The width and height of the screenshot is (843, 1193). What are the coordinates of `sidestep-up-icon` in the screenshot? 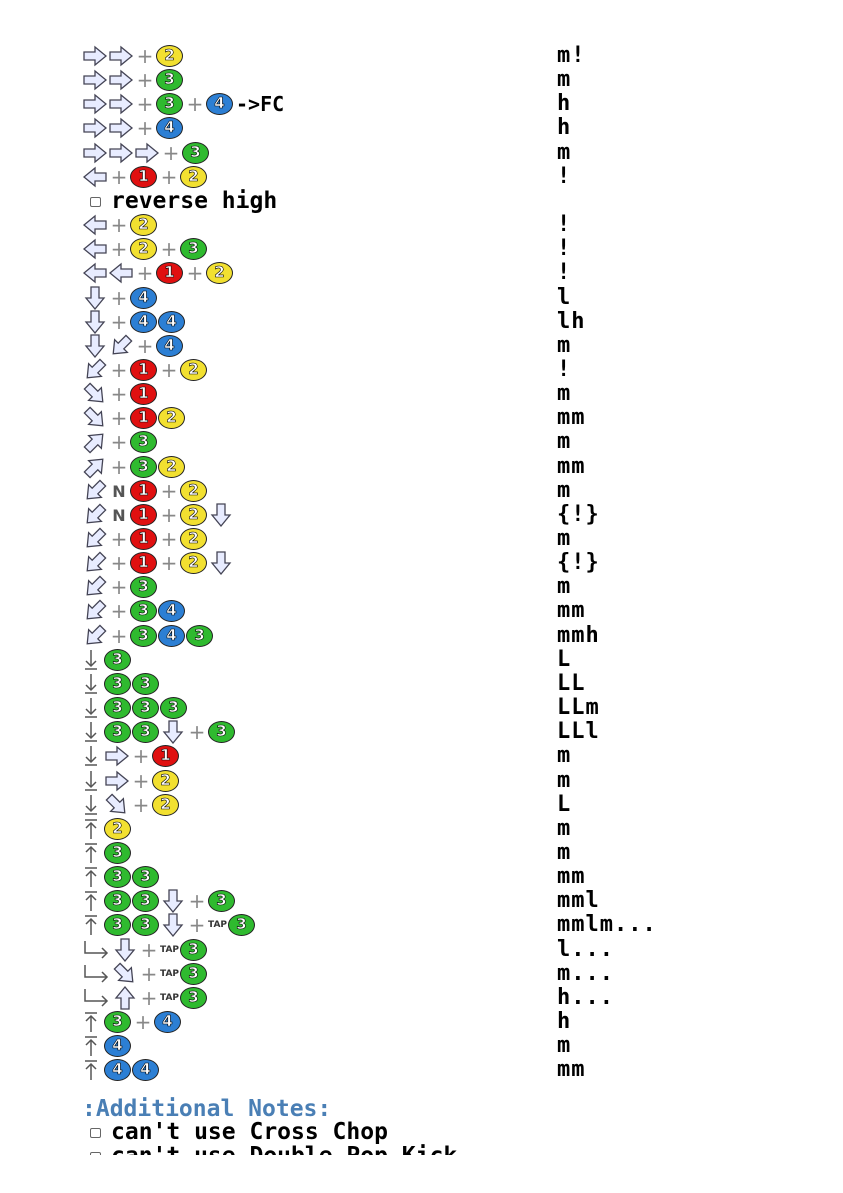 It's located at (93, 925).